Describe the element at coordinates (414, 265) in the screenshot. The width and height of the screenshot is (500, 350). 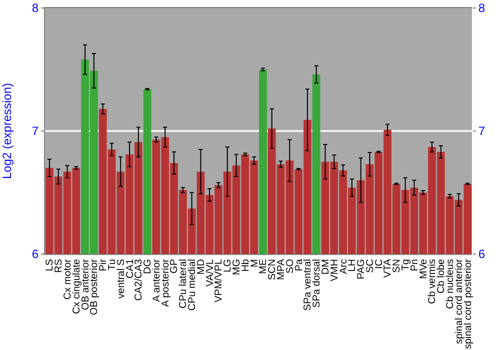
I see `x-tick-label: Pn` at that location.